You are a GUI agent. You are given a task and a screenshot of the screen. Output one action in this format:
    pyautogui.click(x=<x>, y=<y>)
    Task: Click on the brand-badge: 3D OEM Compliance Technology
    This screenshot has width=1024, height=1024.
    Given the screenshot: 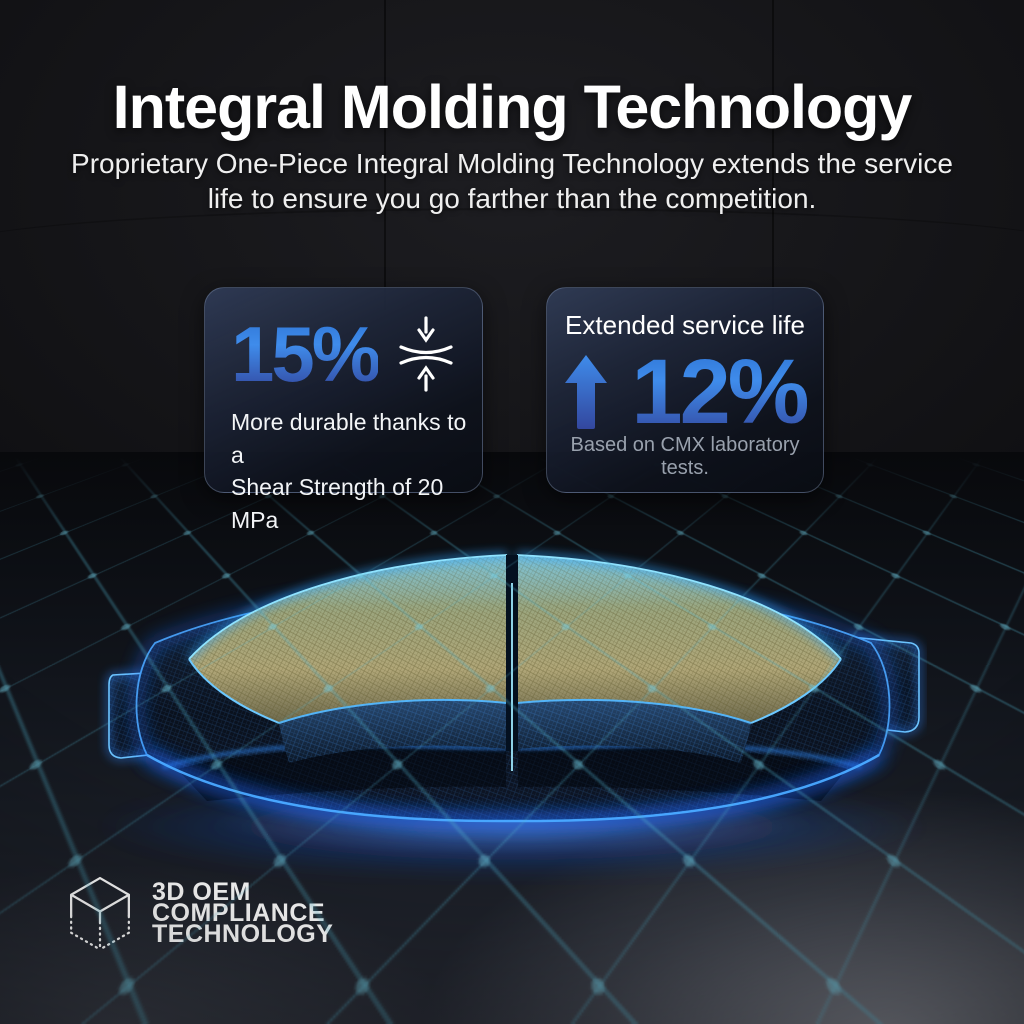 What is the action you would take?
    pyautogui.click(x=197, y=913)
    